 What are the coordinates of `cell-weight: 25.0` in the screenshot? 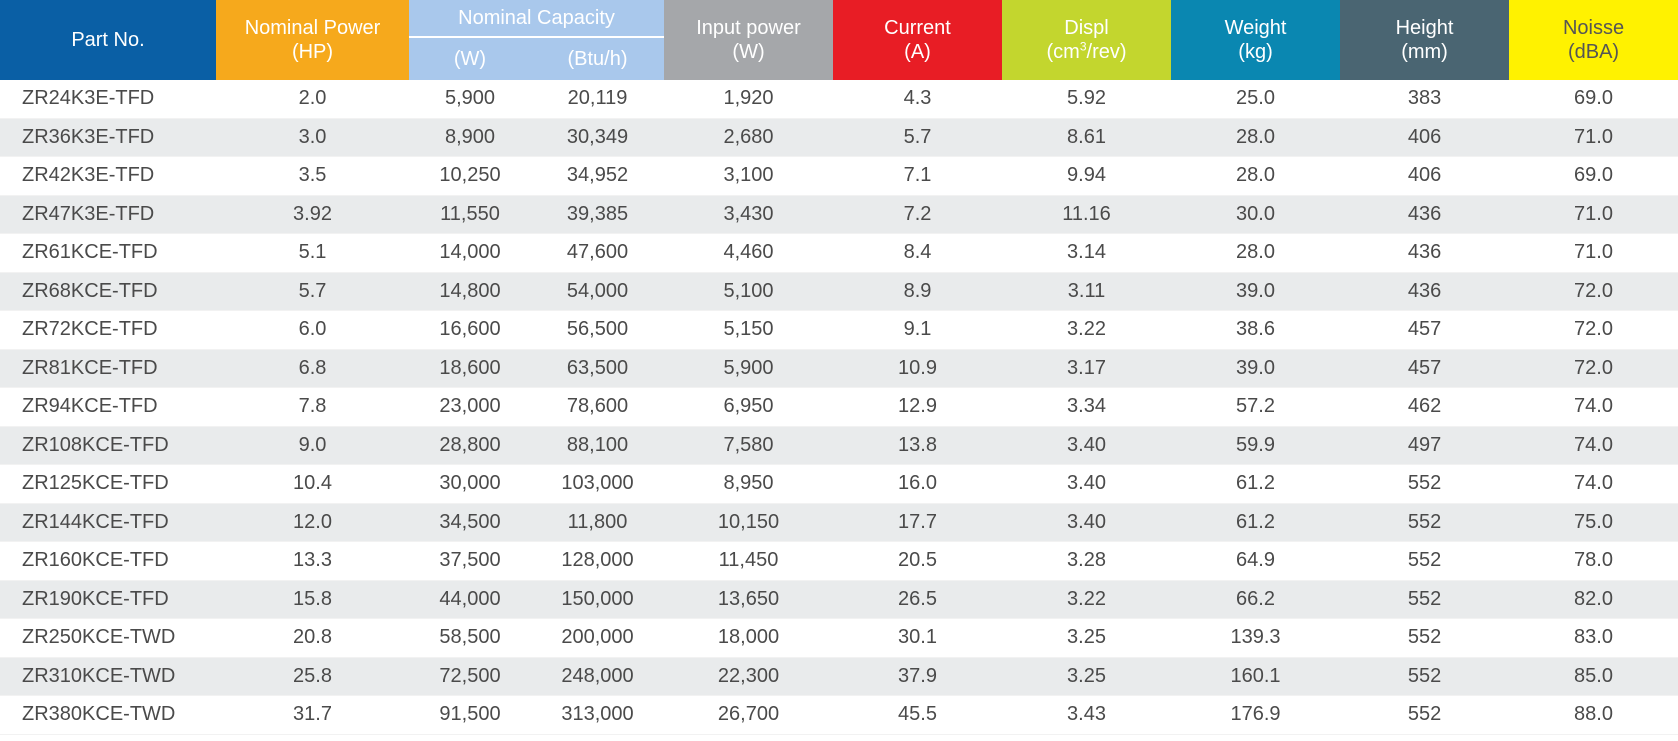 It's located at (1256, 99).